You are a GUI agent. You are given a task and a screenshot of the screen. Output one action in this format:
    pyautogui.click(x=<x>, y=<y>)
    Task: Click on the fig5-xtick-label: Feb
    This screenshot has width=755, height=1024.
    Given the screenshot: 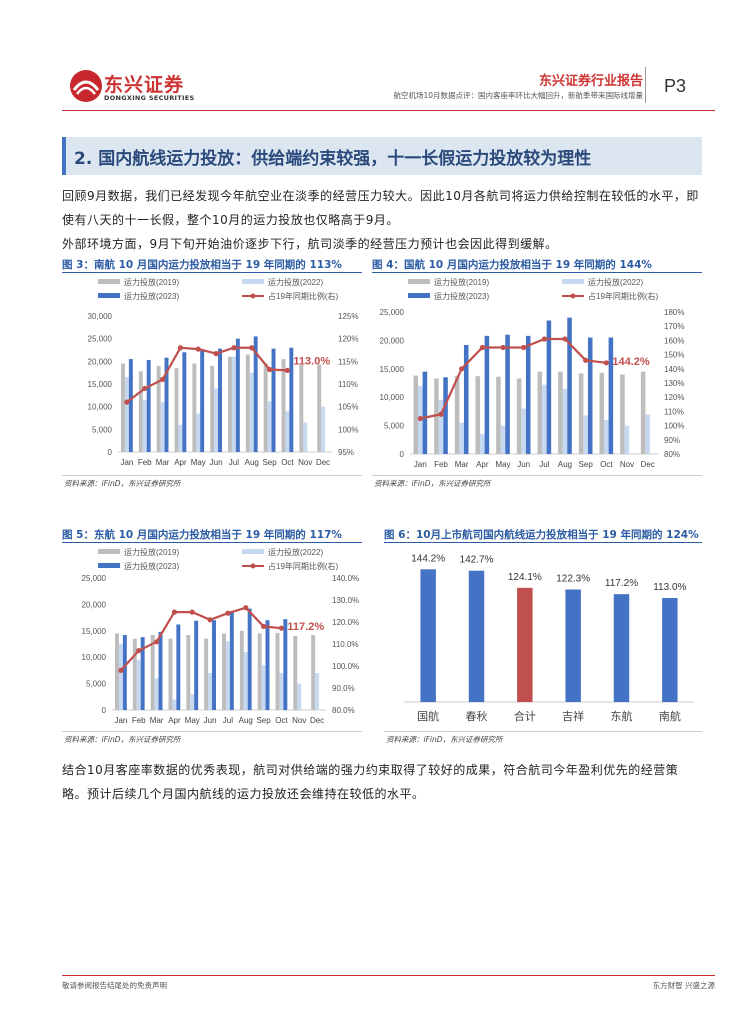 What is the action you would take?
    pyautogui.click(x=139, y=720)
    